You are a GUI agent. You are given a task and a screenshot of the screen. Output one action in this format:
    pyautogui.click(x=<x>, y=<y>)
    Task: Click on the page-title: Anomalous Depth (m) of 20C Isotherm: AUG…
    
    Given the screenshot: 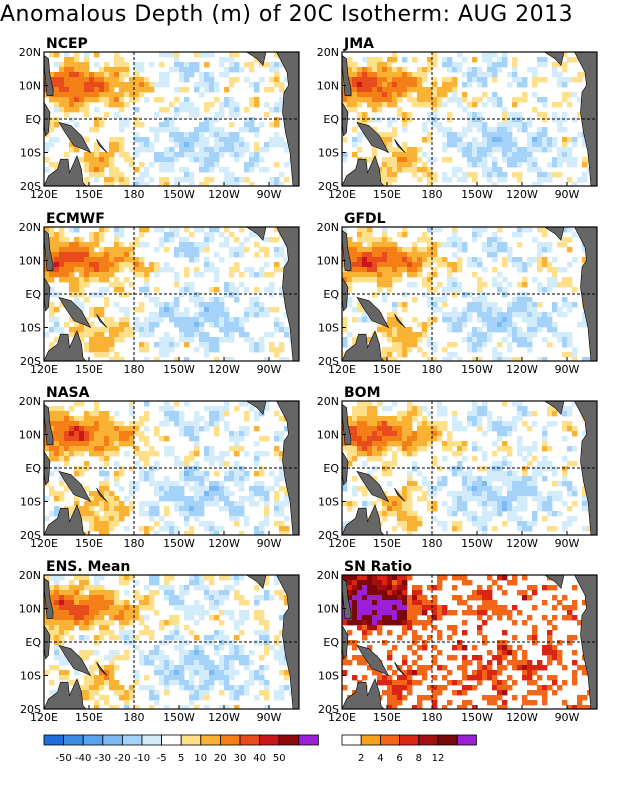 What is the action you would take?
    pyautogui.click(x=287, y=14)
    